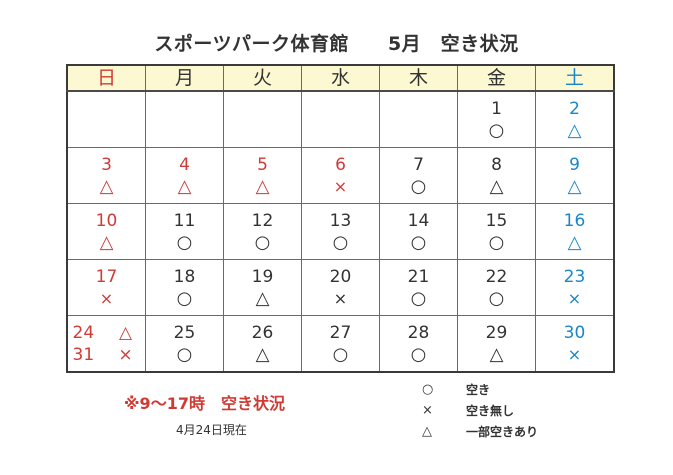 The image size is (673, 475). I want to click on weekday-sun: 日, so click(106, 78).